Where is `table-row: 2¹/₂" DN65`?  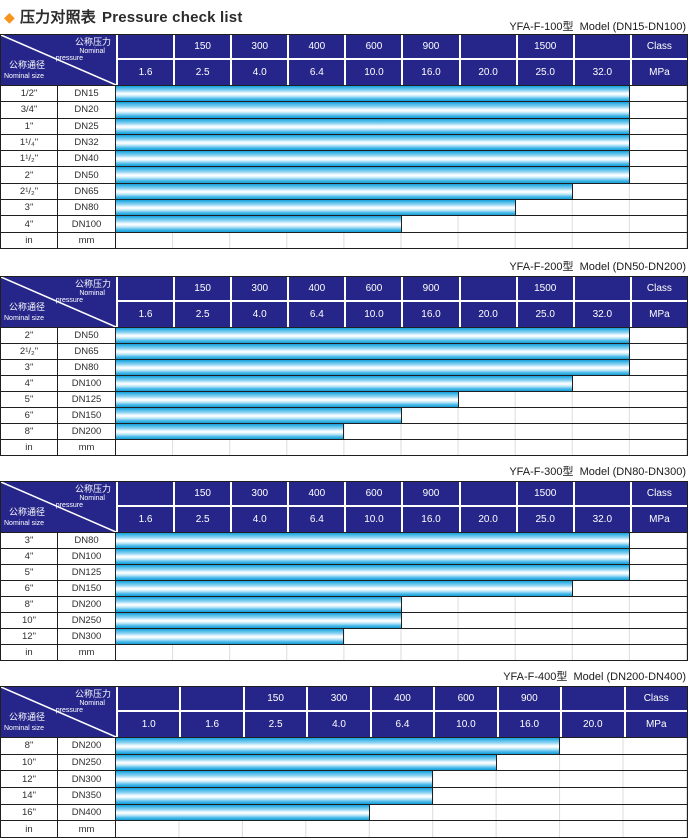 table-row: 2¹/₂" DN65 is located at coordinates (344, 191).